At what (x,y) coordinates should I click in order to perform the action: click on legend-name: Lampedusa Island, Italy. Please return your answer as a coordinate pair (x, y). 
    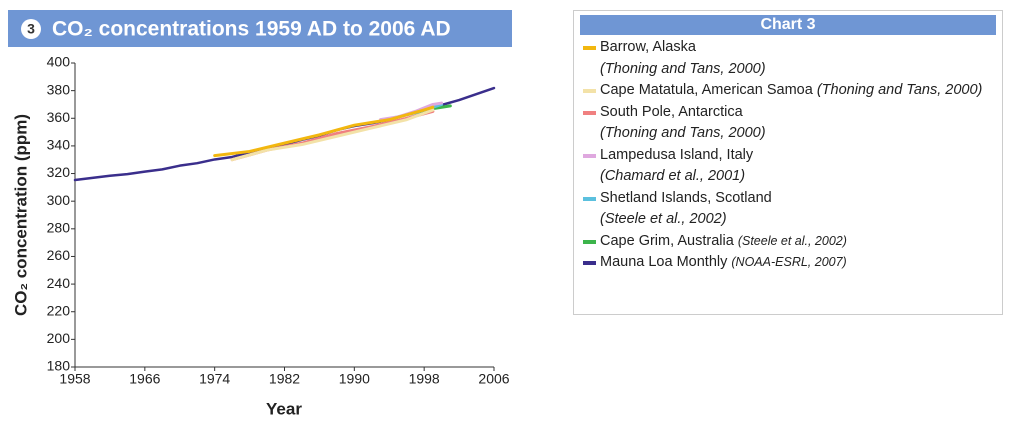
    Looking at the image, I should click on (677, 154).